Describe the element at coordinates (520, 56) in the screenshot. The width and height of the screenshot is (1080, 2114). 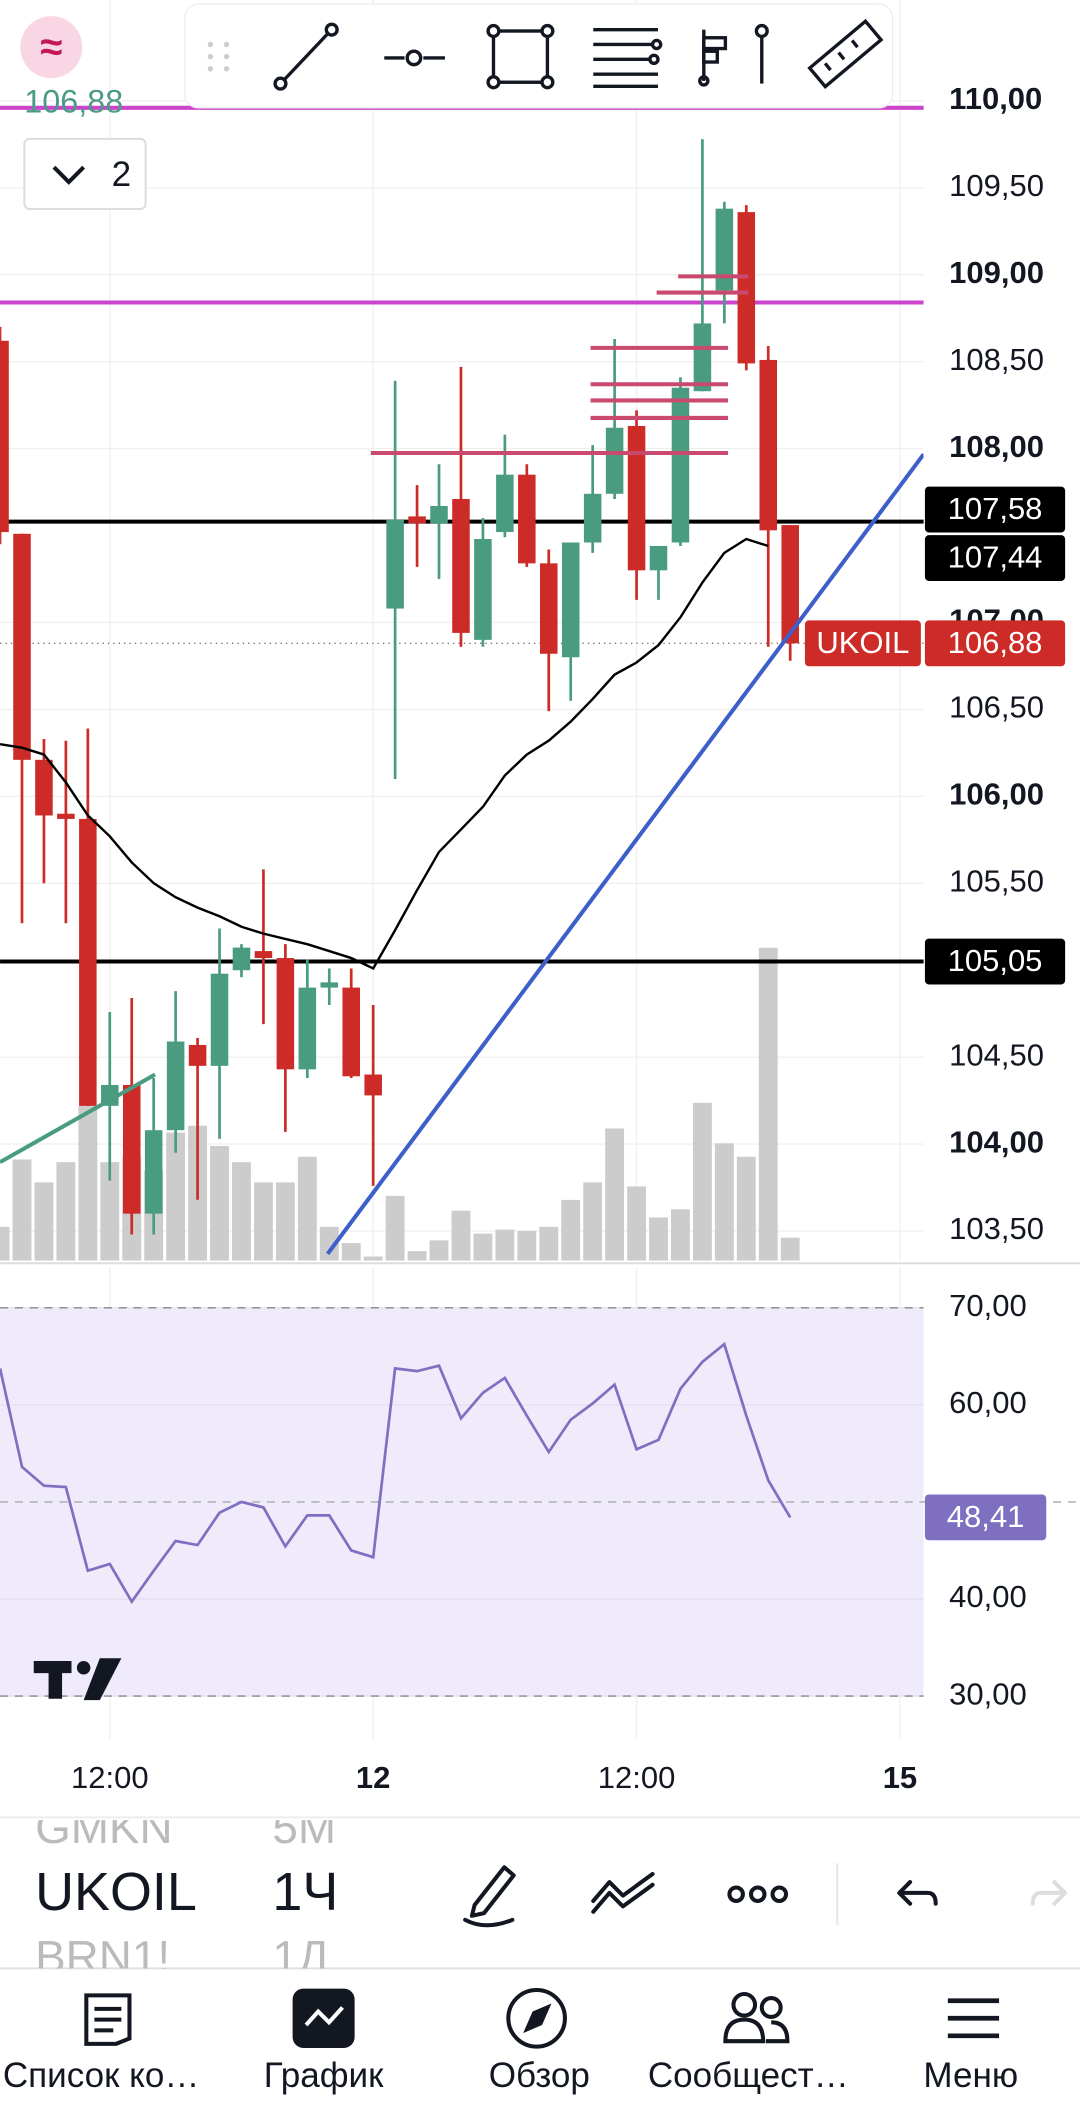
I see `rectangle-tool` at that location.